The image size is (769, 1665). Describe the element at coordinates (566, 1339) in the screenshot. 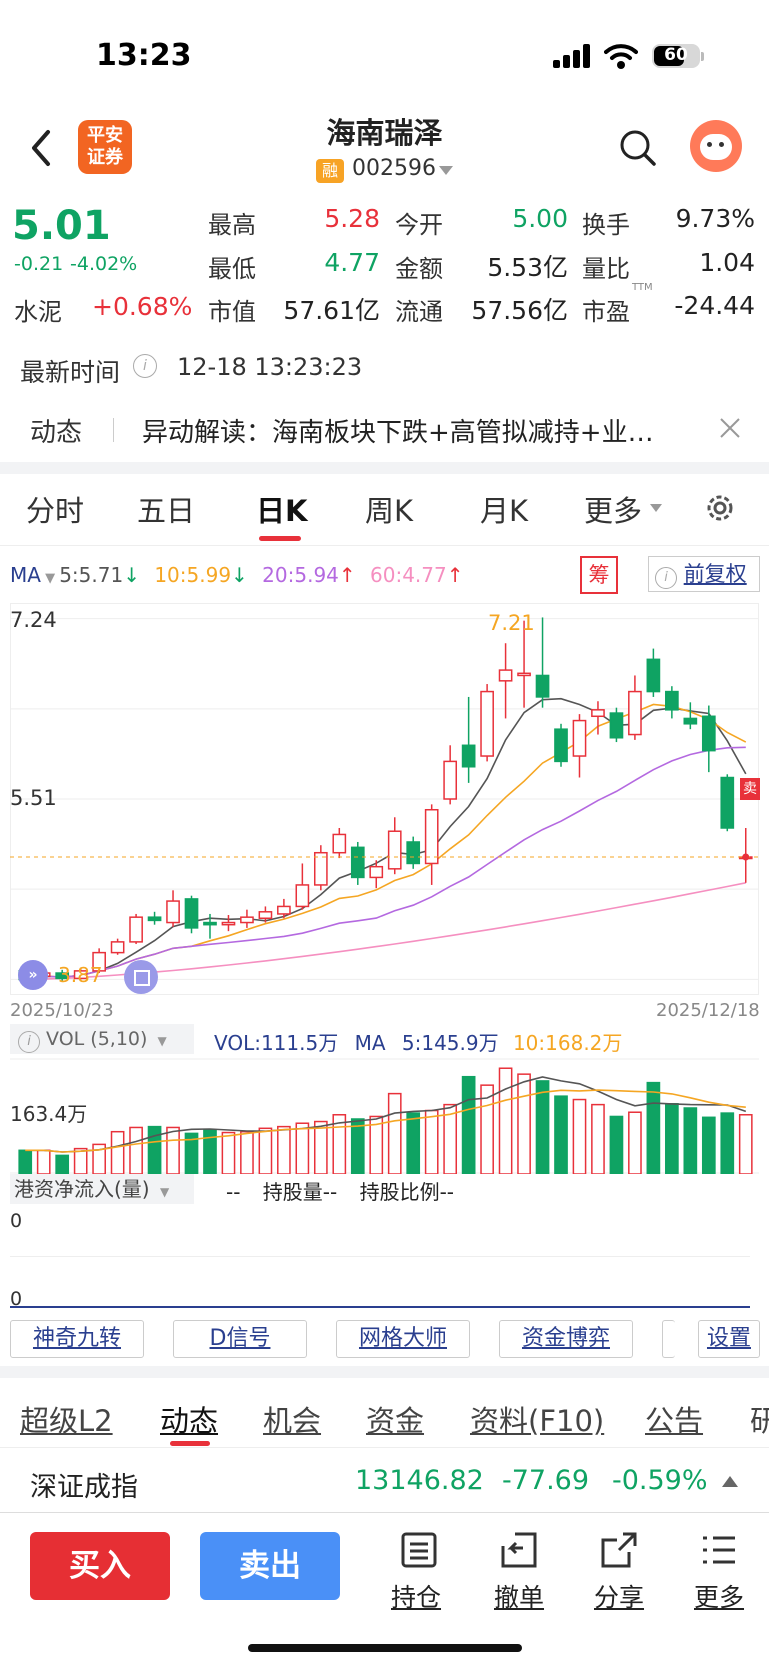

I see `tool-fund-game: 资金博弈` at that location.